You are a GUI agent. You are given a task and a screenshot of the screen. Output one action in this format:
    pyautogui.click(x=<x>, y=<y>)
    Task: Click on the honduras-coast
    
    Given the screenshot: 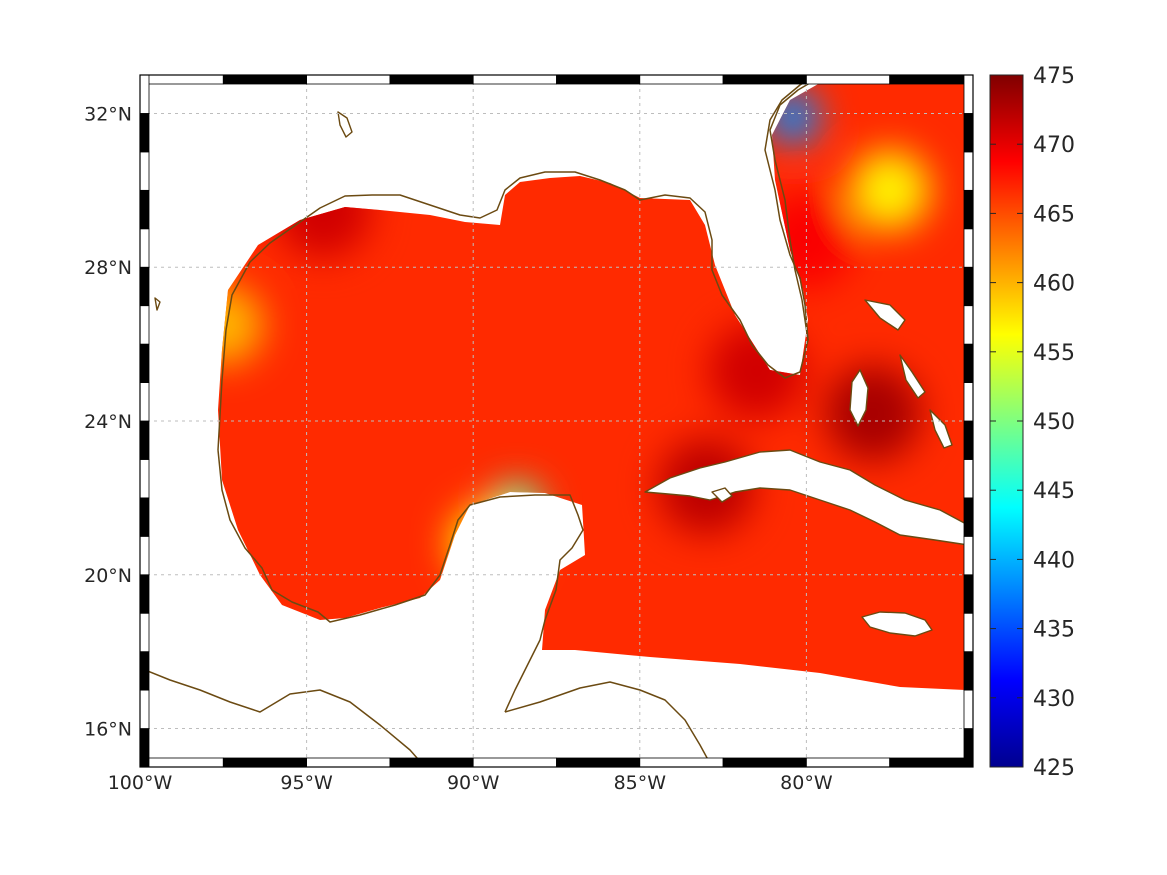 What is the action you would take?
    pyautogui.click(x=608, y=724)
    